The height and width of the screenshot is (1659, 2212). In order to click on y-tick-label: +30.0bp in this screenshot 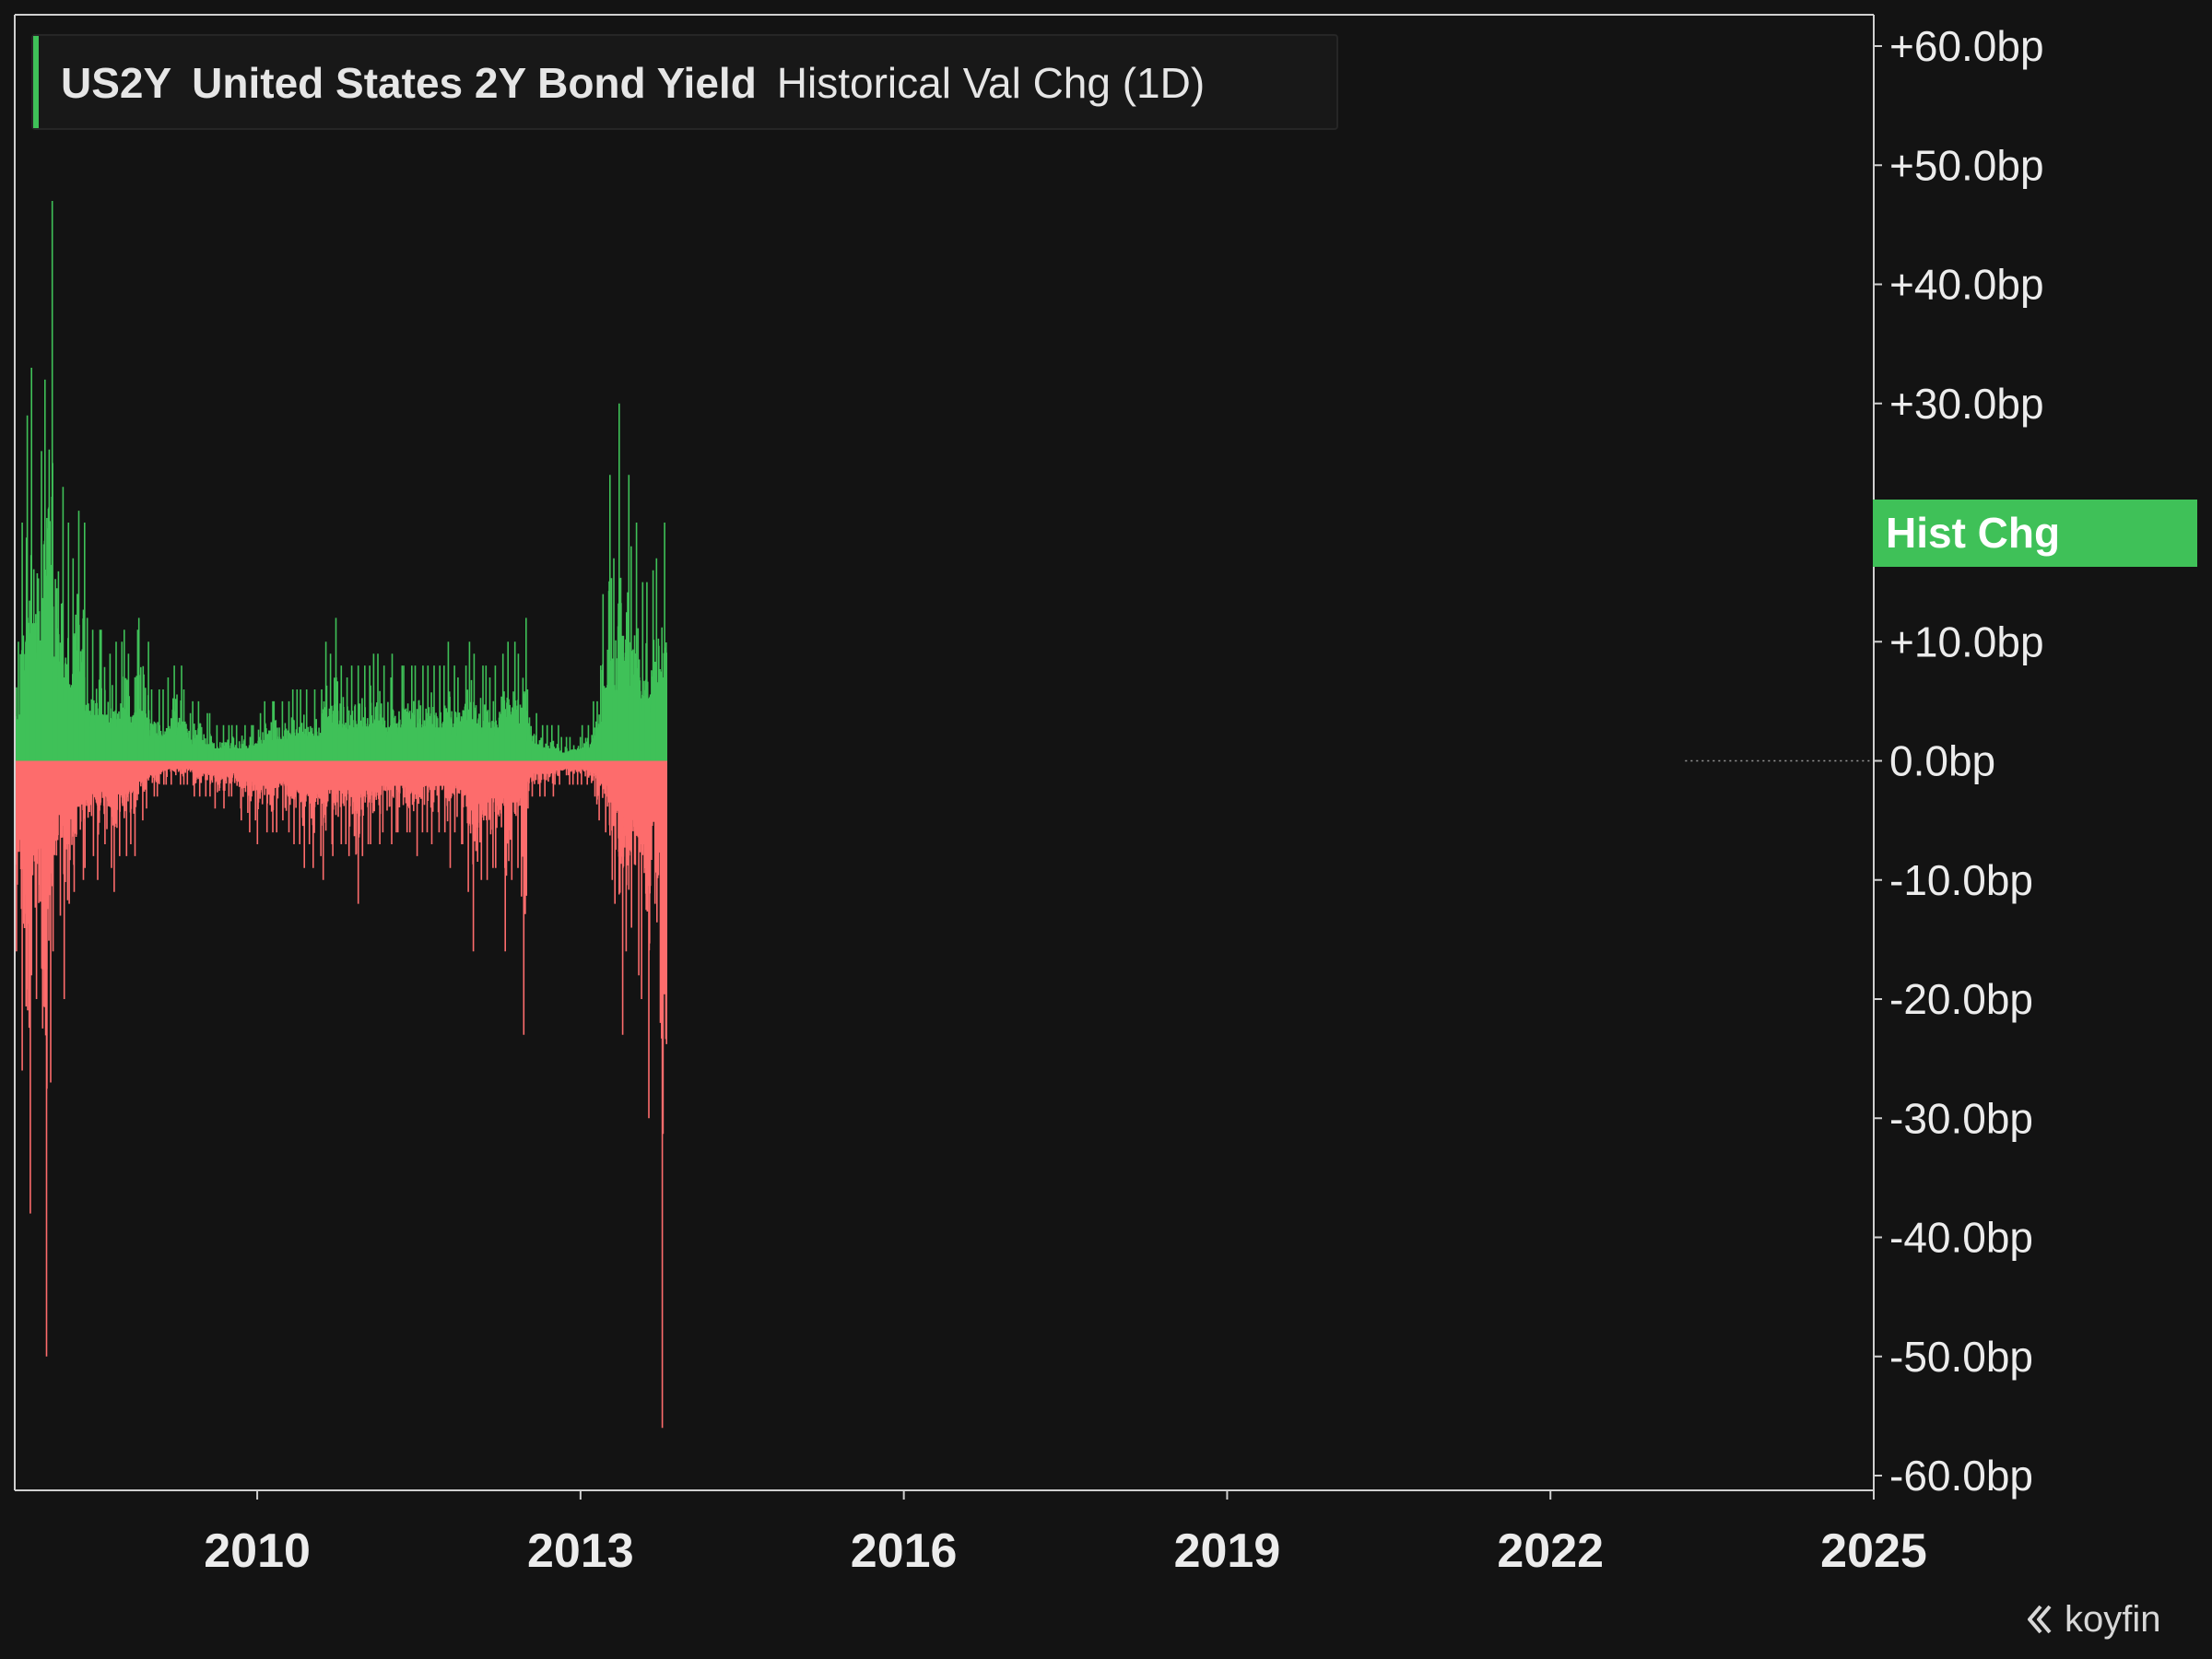, I will do `click(1966, 404)`.